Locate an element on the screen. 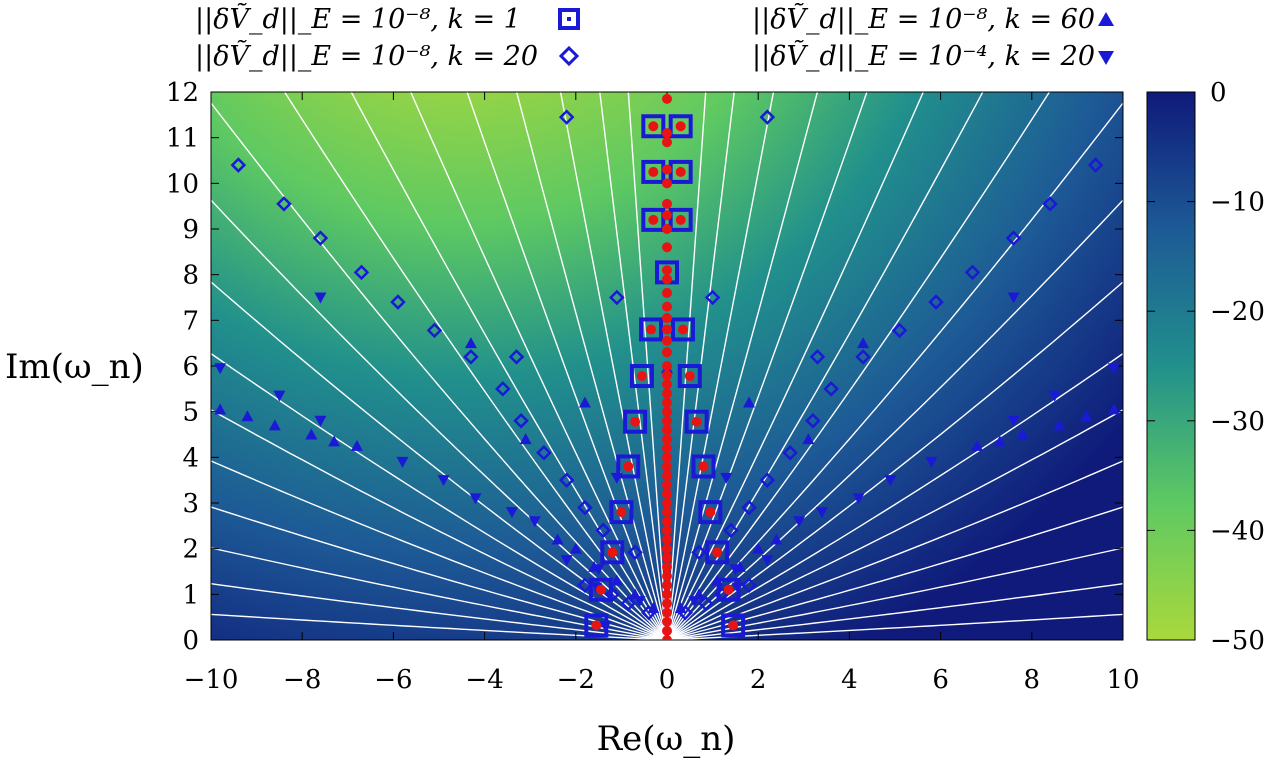 Image resolution: width=1273 pixels, height=760 pixels. y-tick-label: 4 is located at coordinates (190, 458).